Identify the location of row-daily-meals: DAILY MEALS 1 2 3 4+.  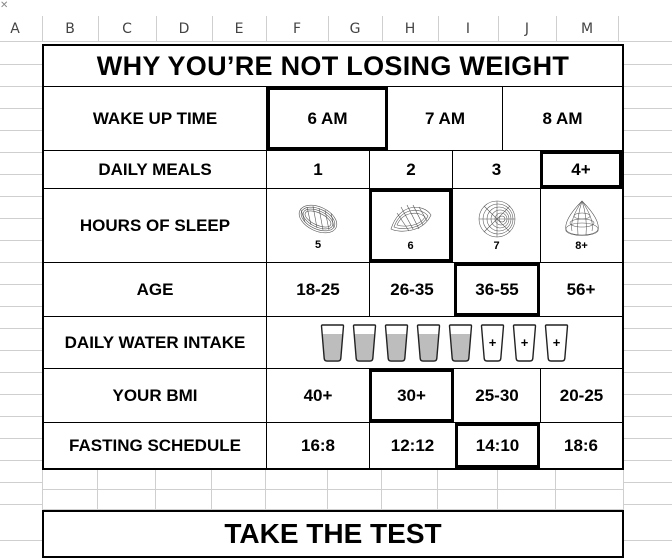
(333, 169).